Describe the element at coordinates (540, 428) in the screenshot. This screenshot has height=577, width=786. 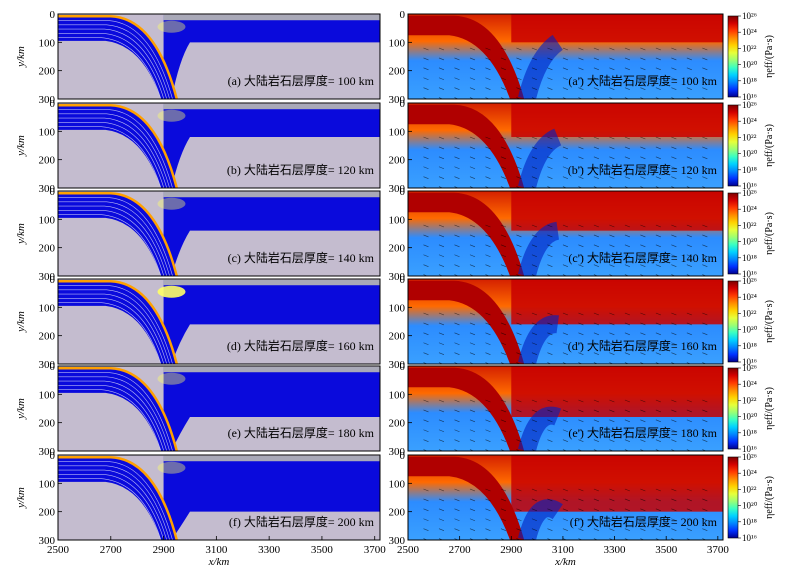
I see `weak-wedge` at that location.